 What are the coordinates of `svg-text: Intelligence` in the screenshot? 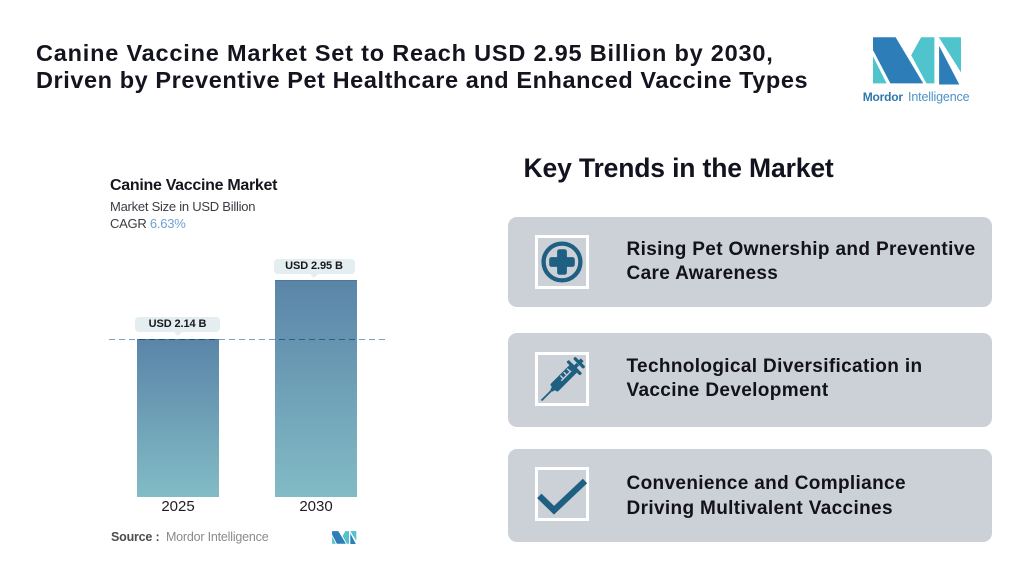 It's located at (939, 97).